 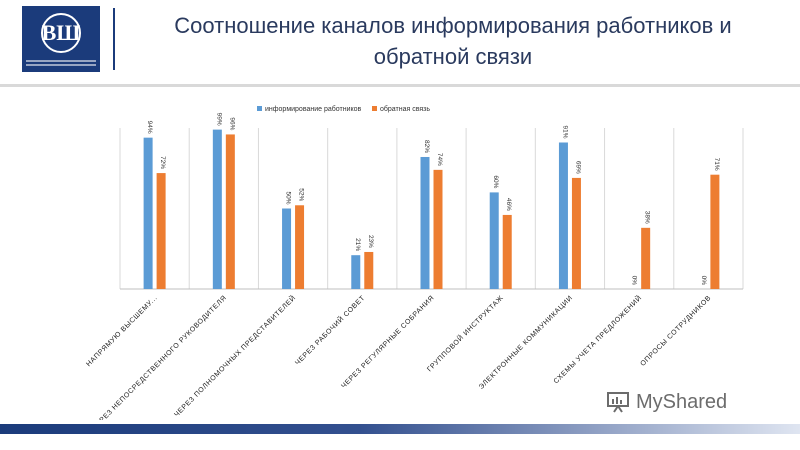 I want to click on myshared-watermark: MyShared, so click(x=666, y=402).